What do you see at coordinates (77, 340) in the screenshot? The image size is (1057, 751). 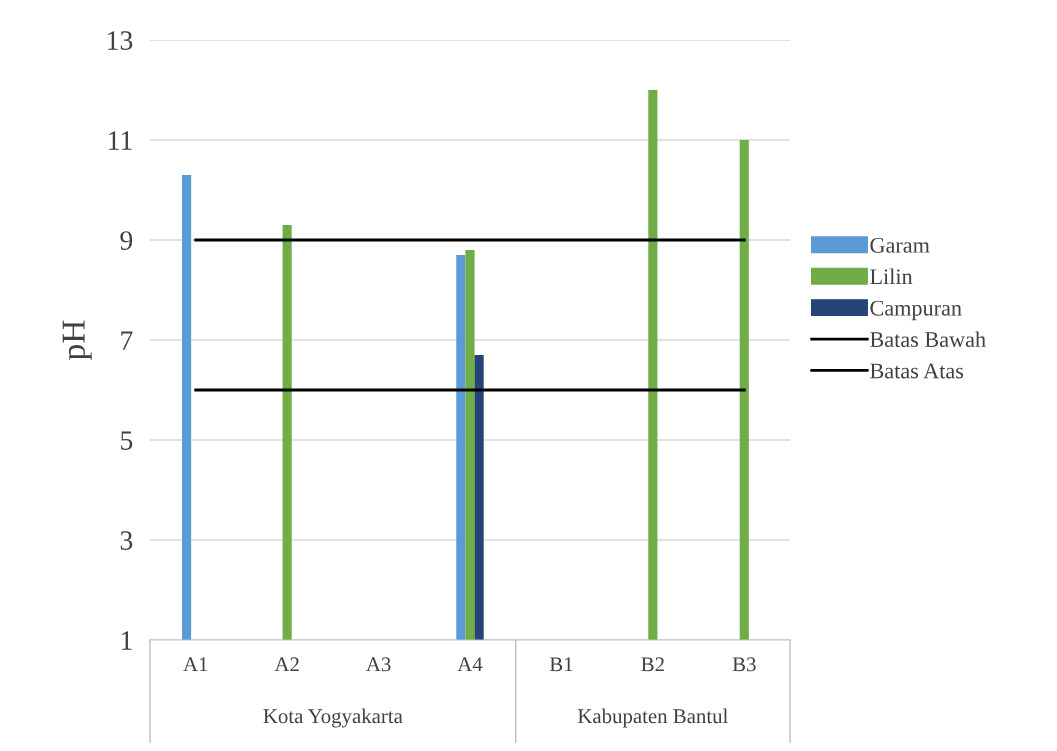 I see `y-axis-title: pH` at bounding box center [77, 340].